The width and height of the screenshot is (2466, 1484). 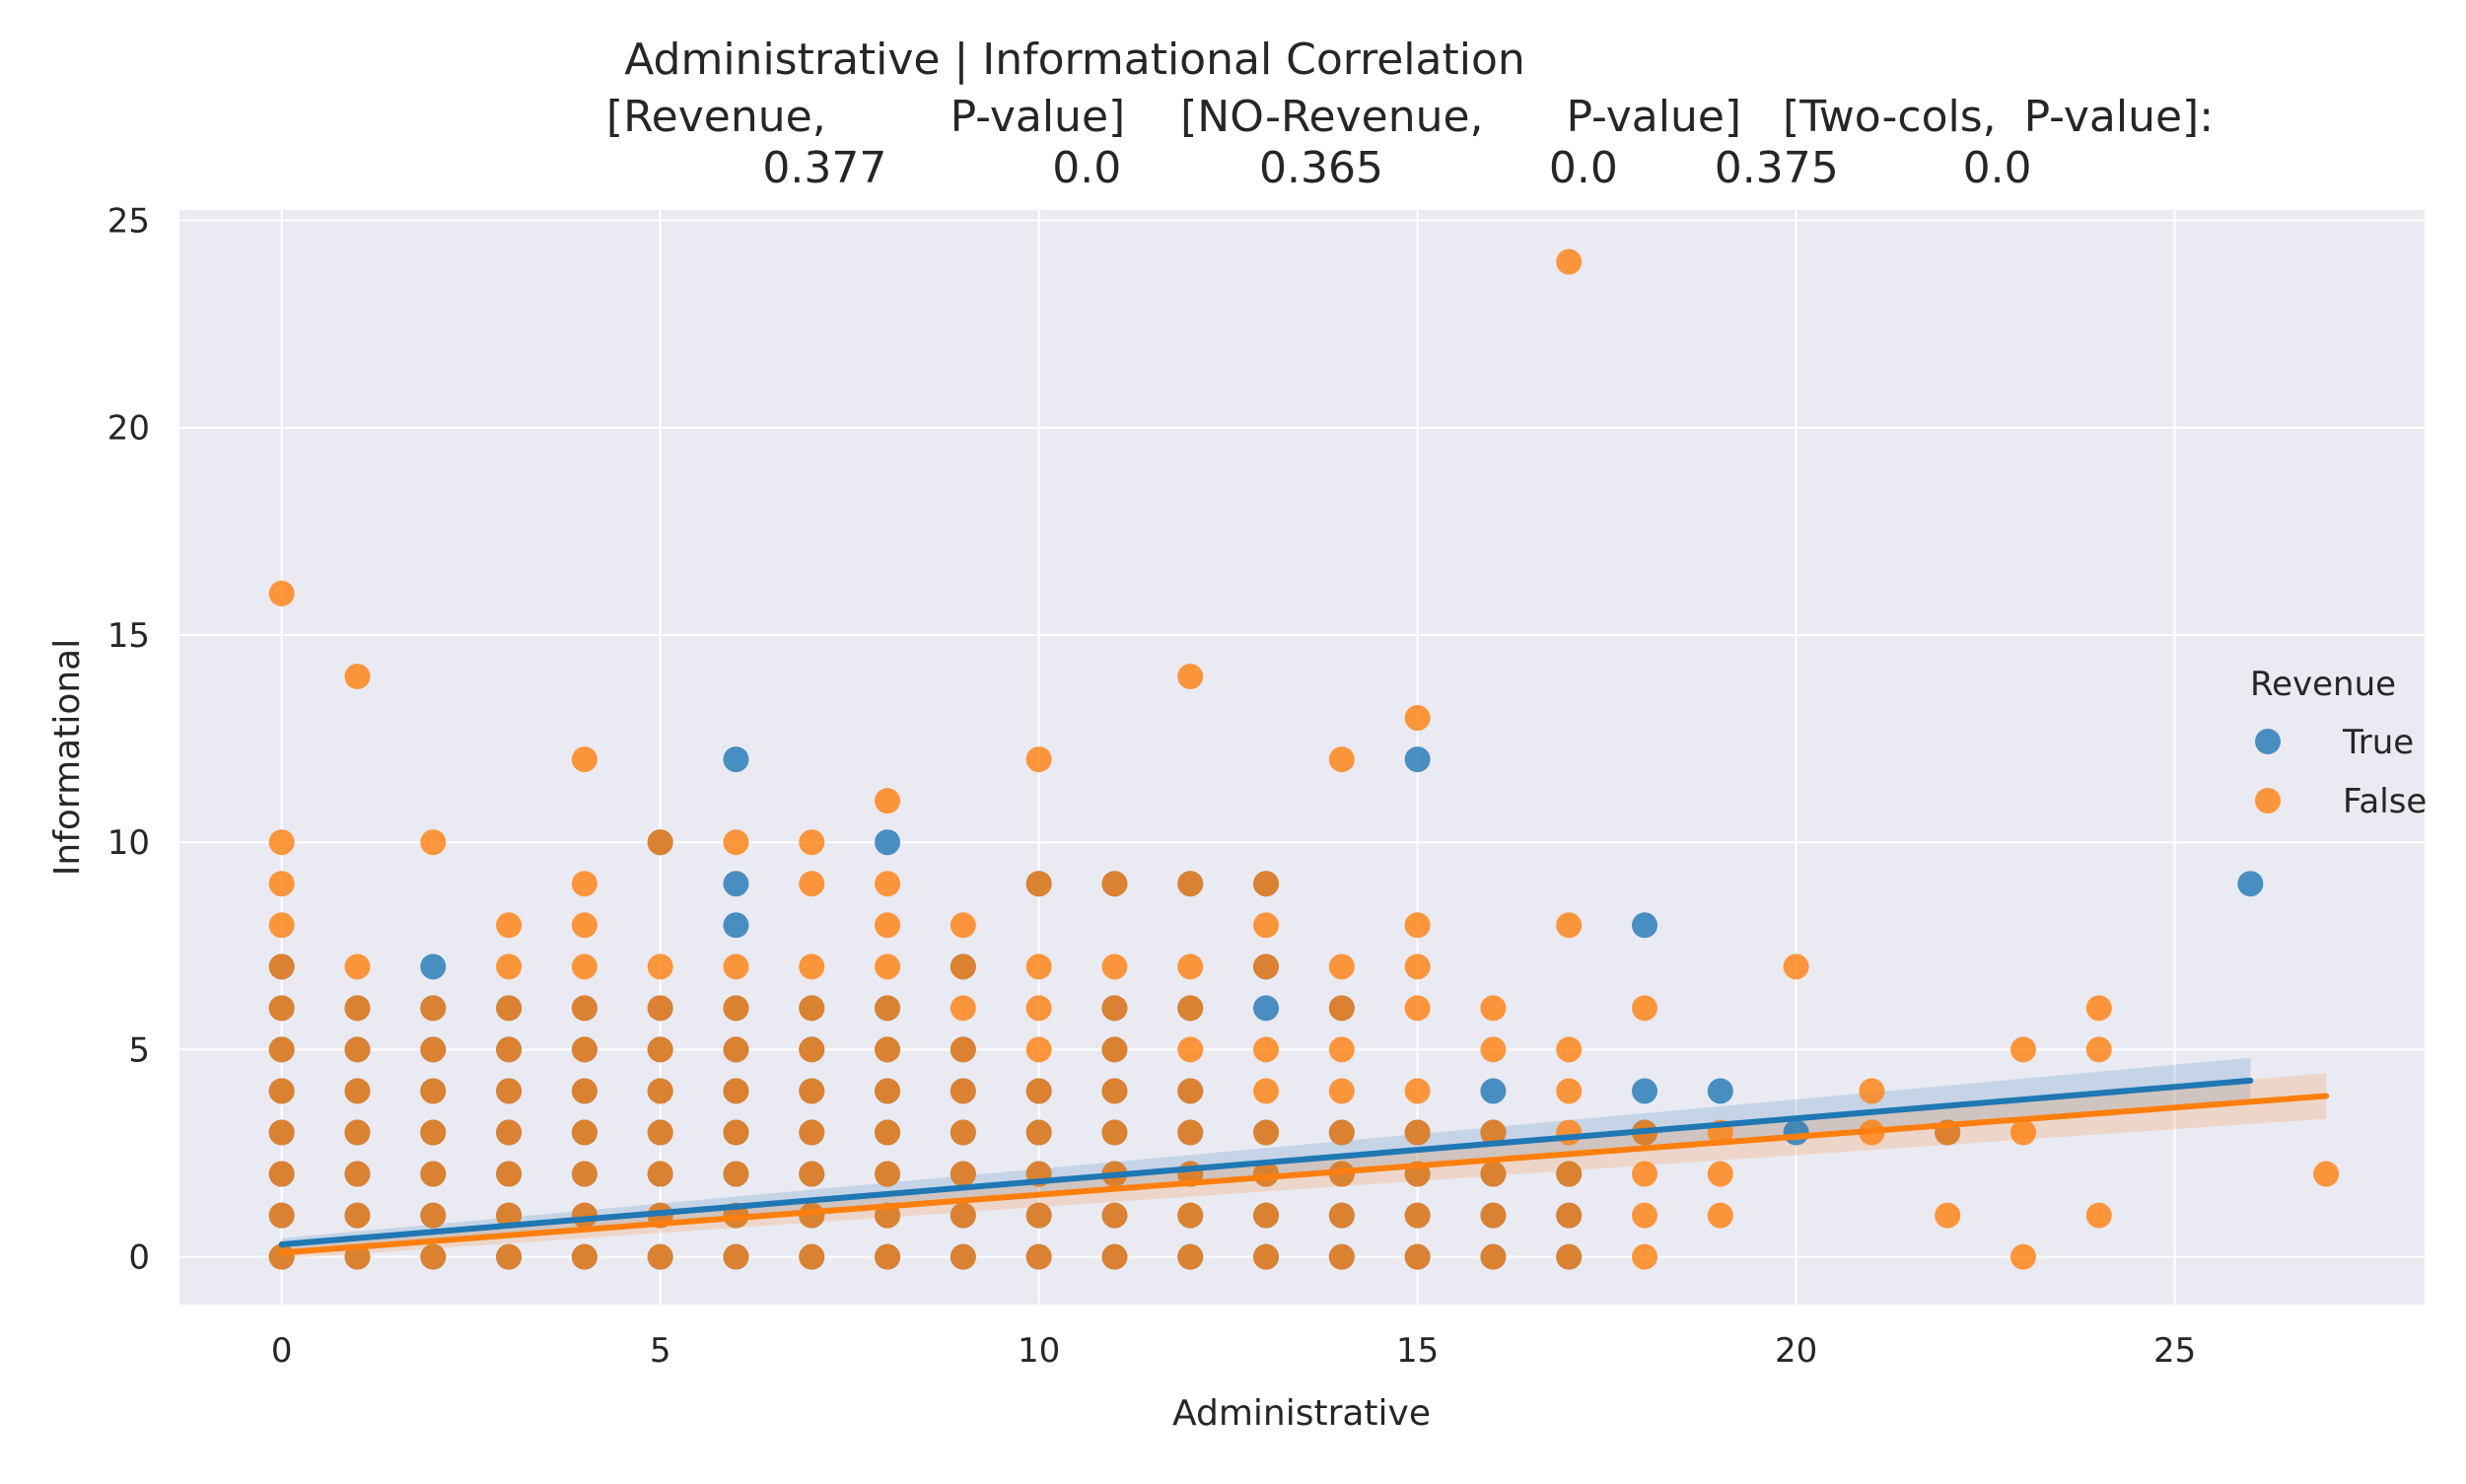 What do you see at coordinates (128, 740) in the screenshot?
I see `y-tick-labels: 0 5 10 15 20 25` at bounding box center [128, 740].